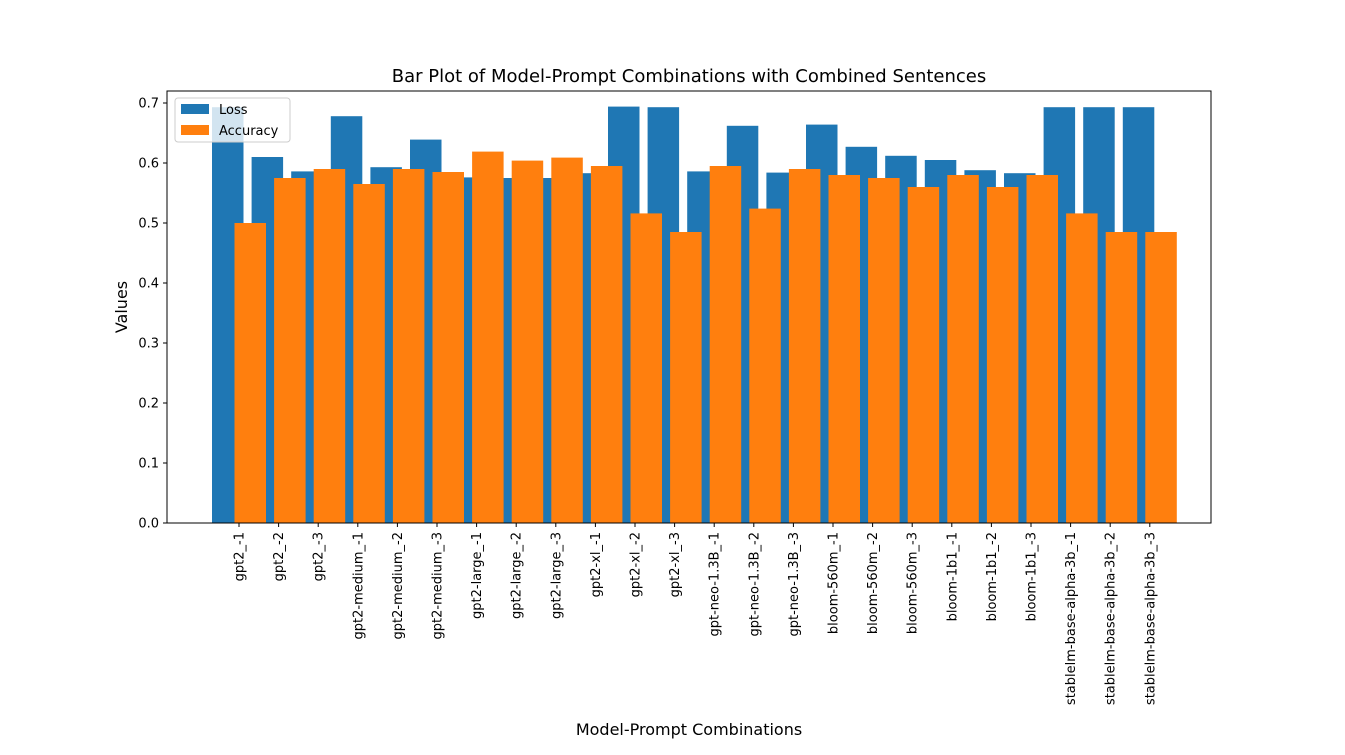  I want to click on y-tick-label-4: 0.4, so click(148, 284).